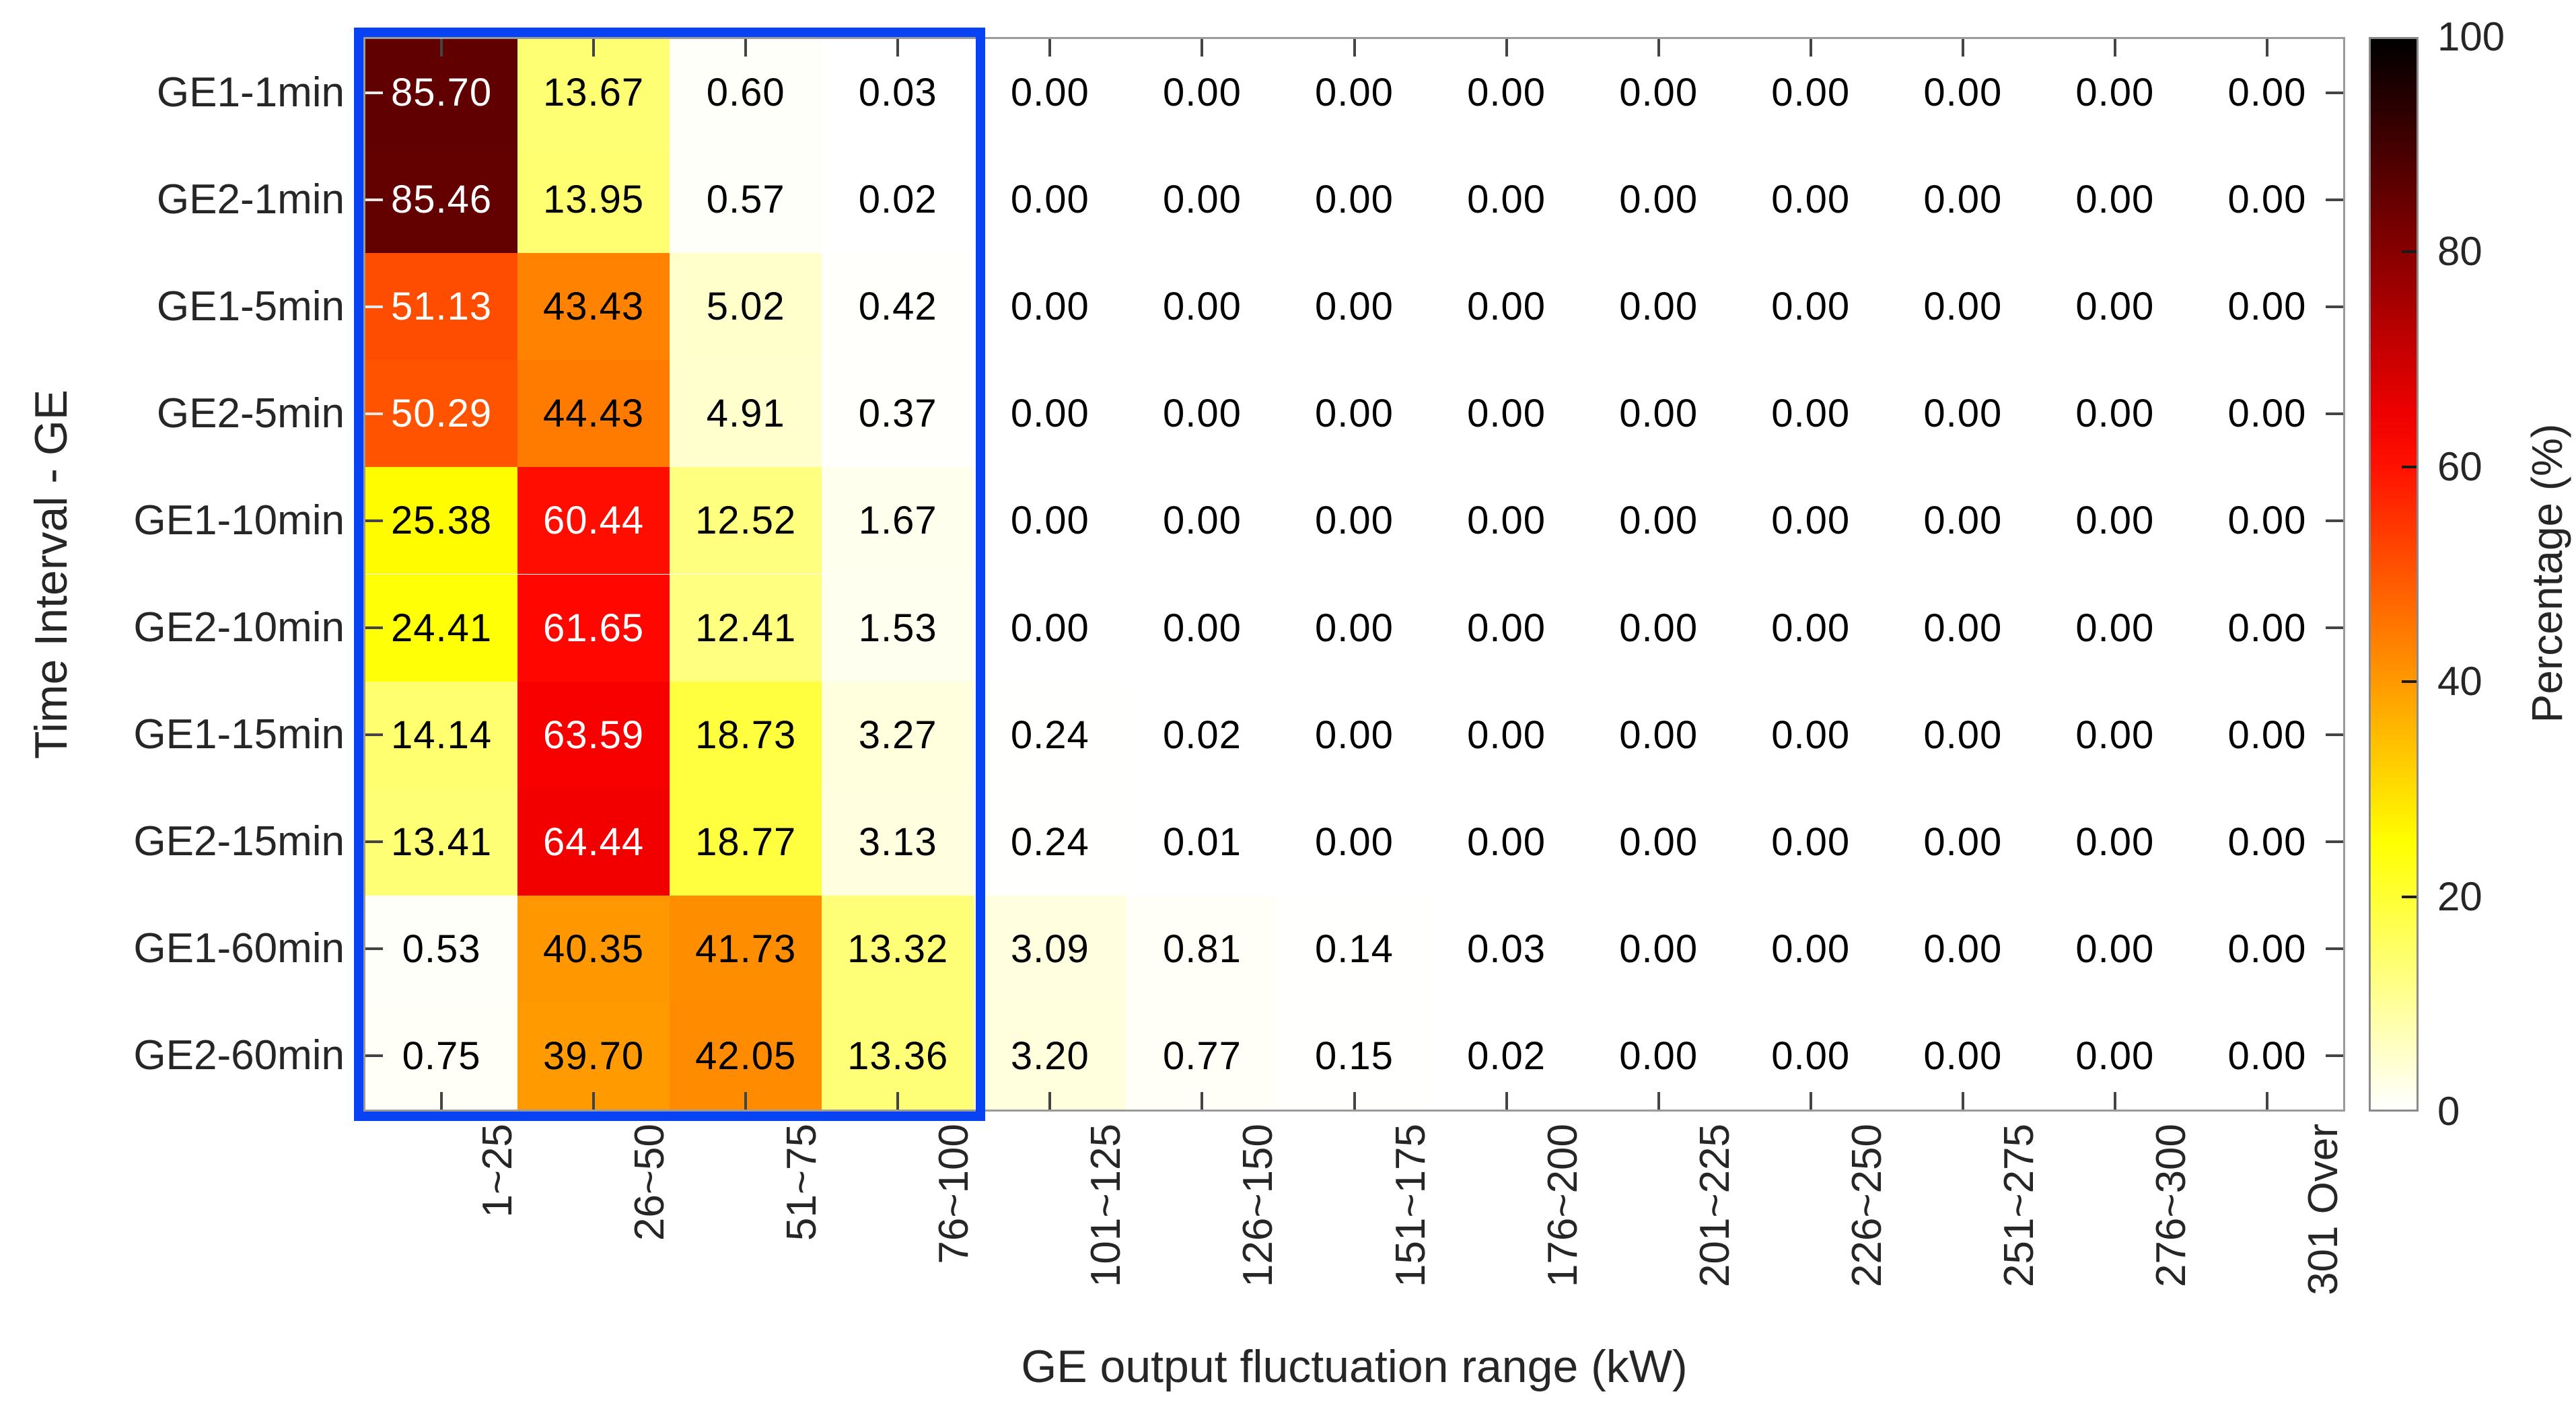 This screenshot has width=2576, height=1413. Describe the element at coordinates (441, 949) in the screenshot. I see `heatmap-cell: 0.53` at that location.